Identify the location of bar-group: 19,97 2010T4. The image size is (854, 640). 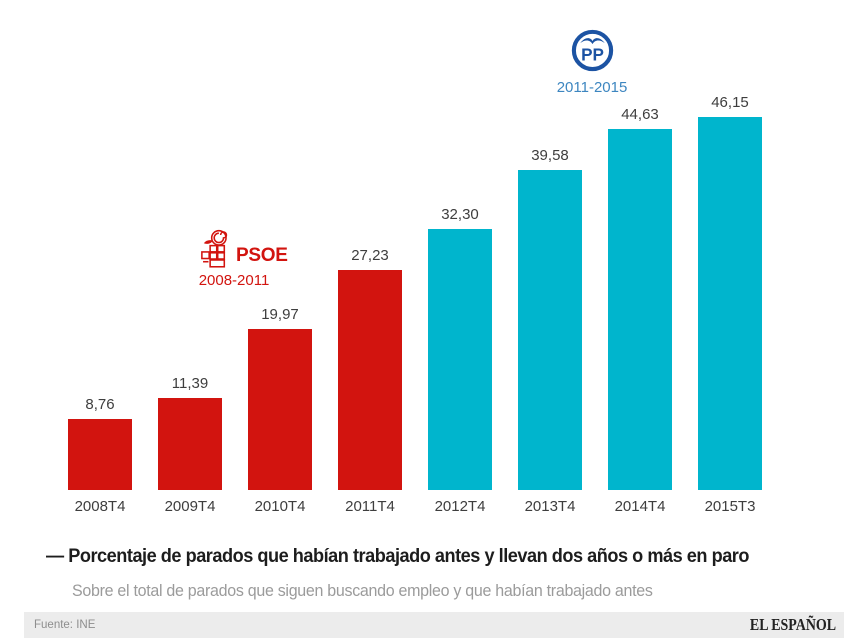
(280, 410).